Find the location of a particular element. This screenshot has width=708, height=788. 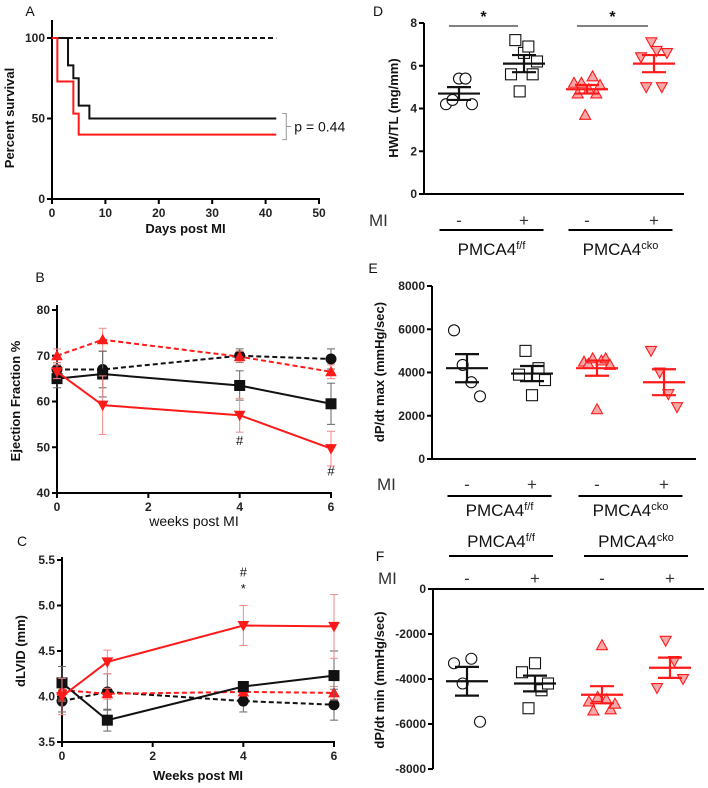

mi-status-1: + is located at coordinates (535, 578).